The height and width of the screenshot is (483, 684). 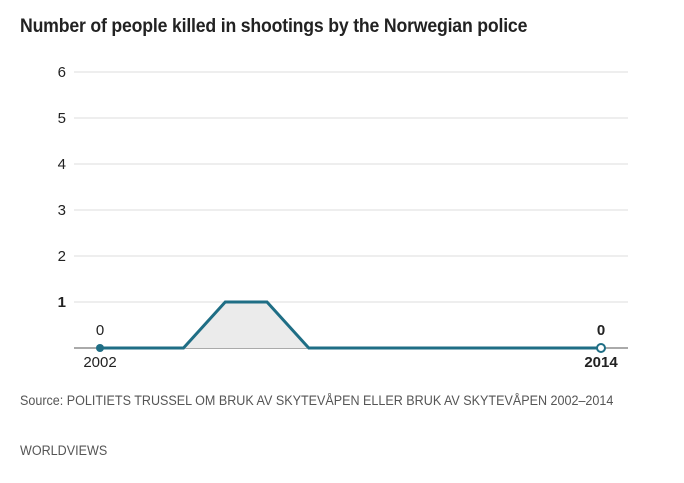 I want to click on end-point-marker, so click(x=601, y=348).